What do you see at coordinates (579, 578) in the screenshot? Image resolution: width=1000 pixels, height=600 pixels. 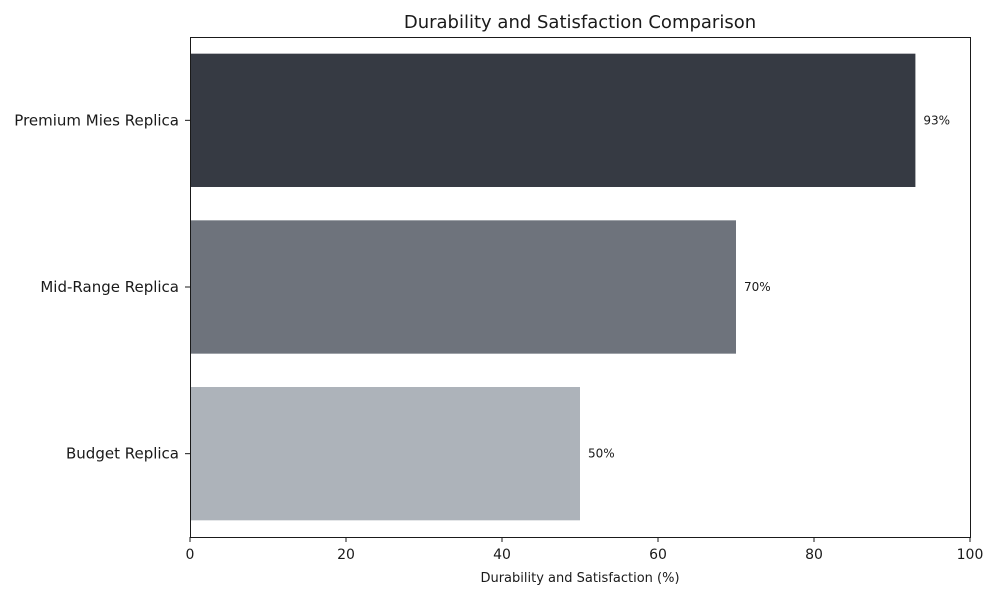 I see `x-axis-label: Durability and Satisfaction (%)` at bounding box center [579, 578].